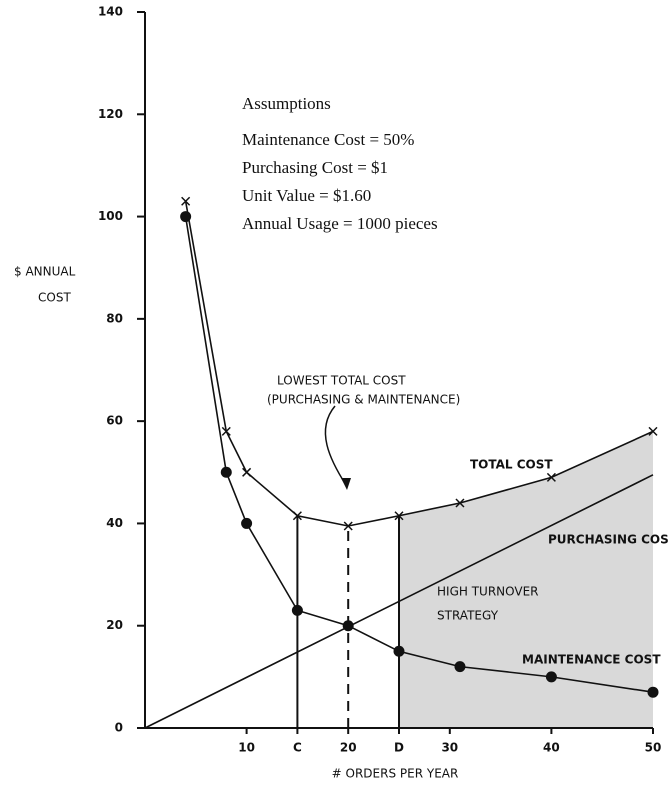 The width and height of the screenshot is (668, 792). Describe the element at coordinates (114, 625) in the screenshot. I see `y-tick-label: 20` at that location.